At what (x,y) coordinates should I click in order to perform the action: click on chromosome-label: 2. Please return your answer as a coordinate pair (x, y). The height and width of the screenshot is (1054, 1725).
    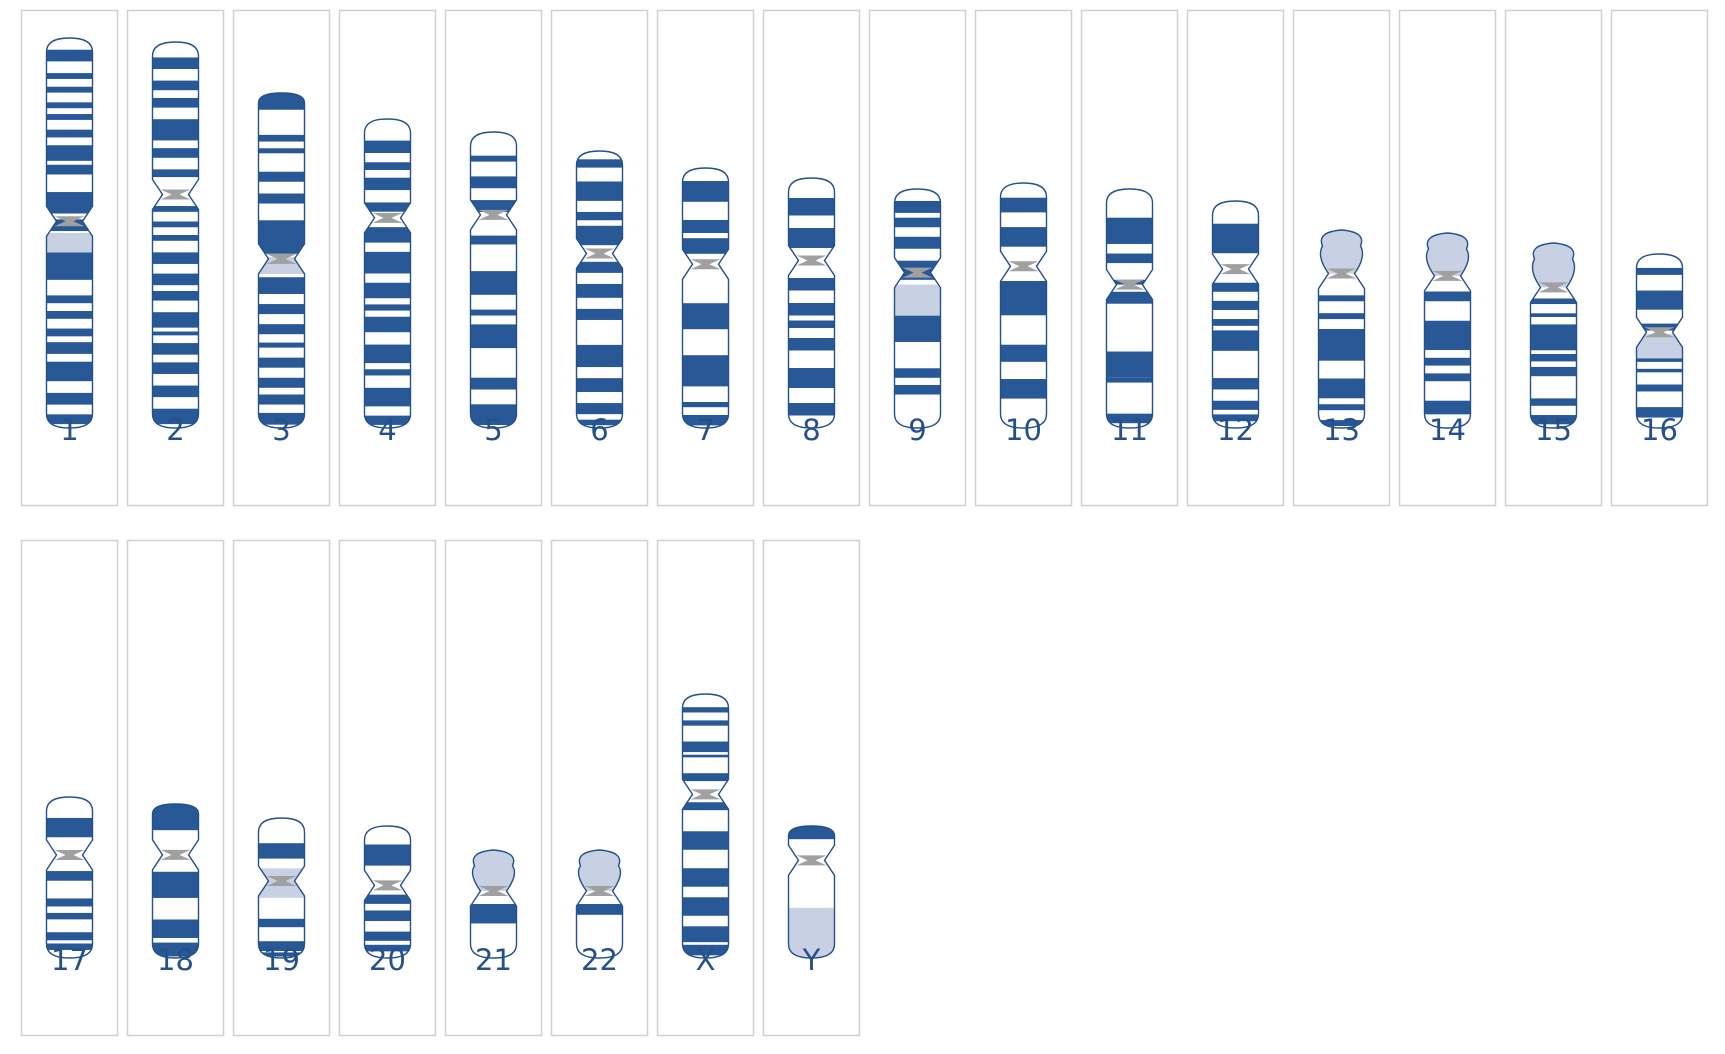
    Looking at the image, I should click on (175, 430).